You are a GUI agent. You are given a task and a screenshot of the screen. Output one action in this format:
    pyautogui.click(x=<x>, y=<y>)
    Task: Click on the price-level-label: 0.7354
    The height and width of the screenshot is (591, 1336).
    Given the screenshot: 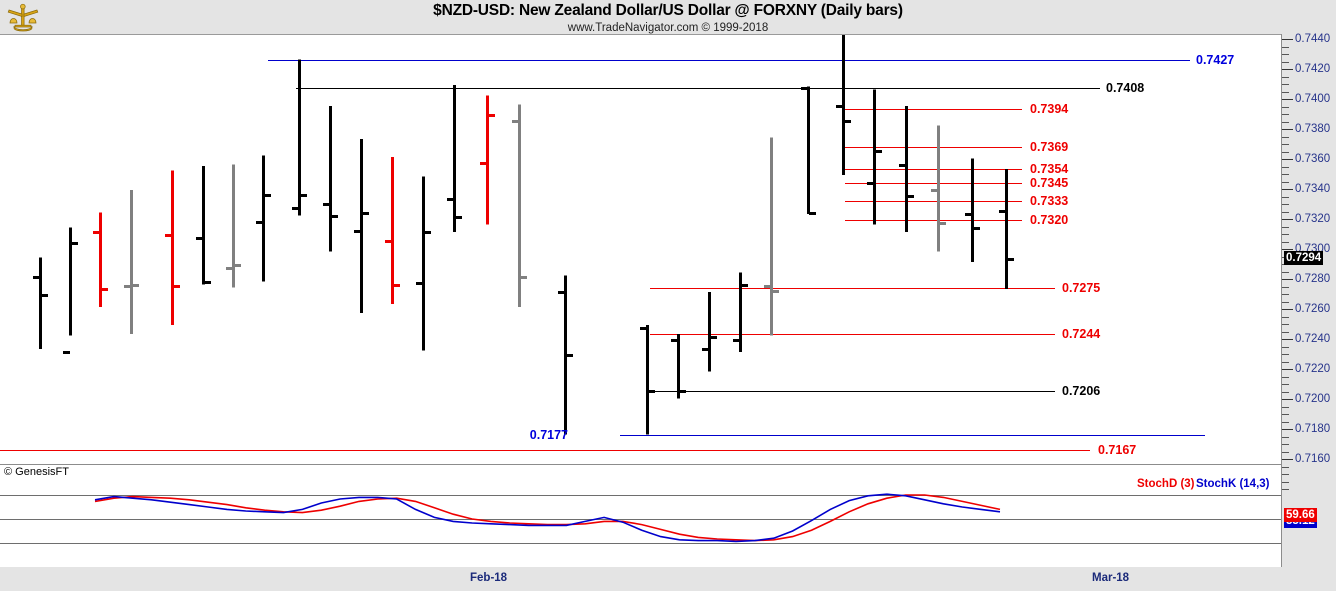 What is the action you would take?
    pyautogui.click(x=1049, y=169)
    